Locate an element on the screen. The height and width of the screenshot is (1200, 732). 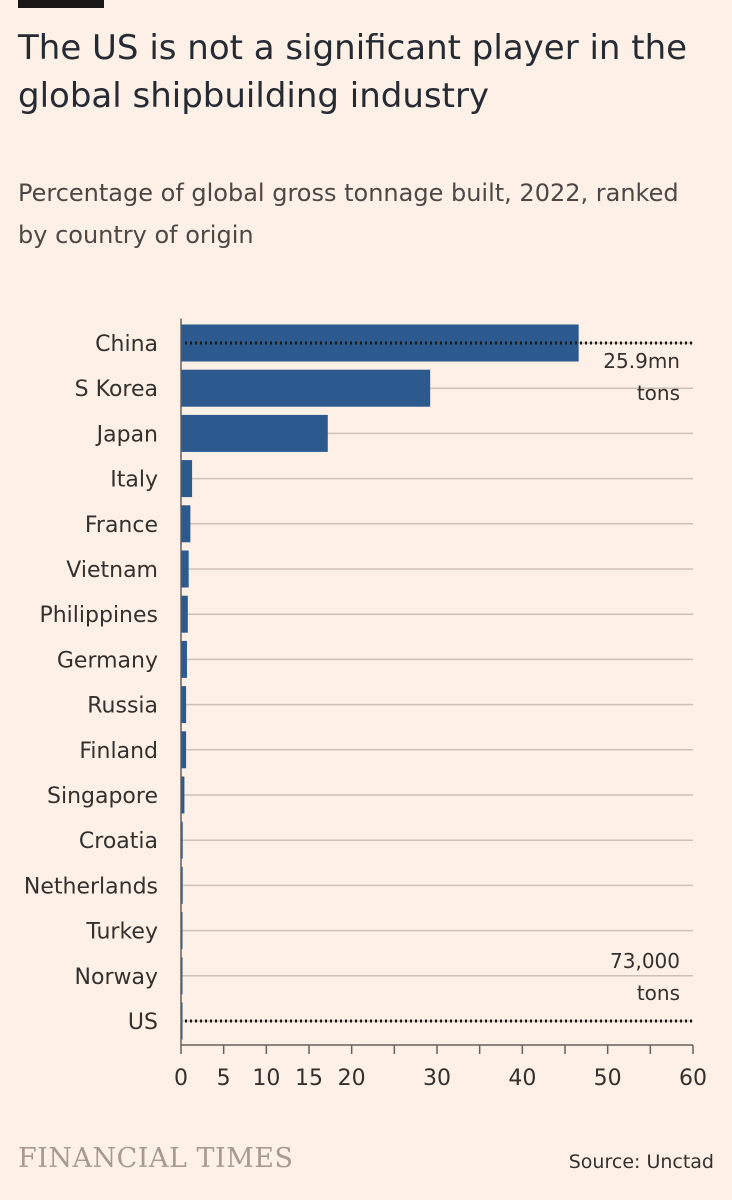
x-tick-label: 10 is located at coordinates (266, 1078).